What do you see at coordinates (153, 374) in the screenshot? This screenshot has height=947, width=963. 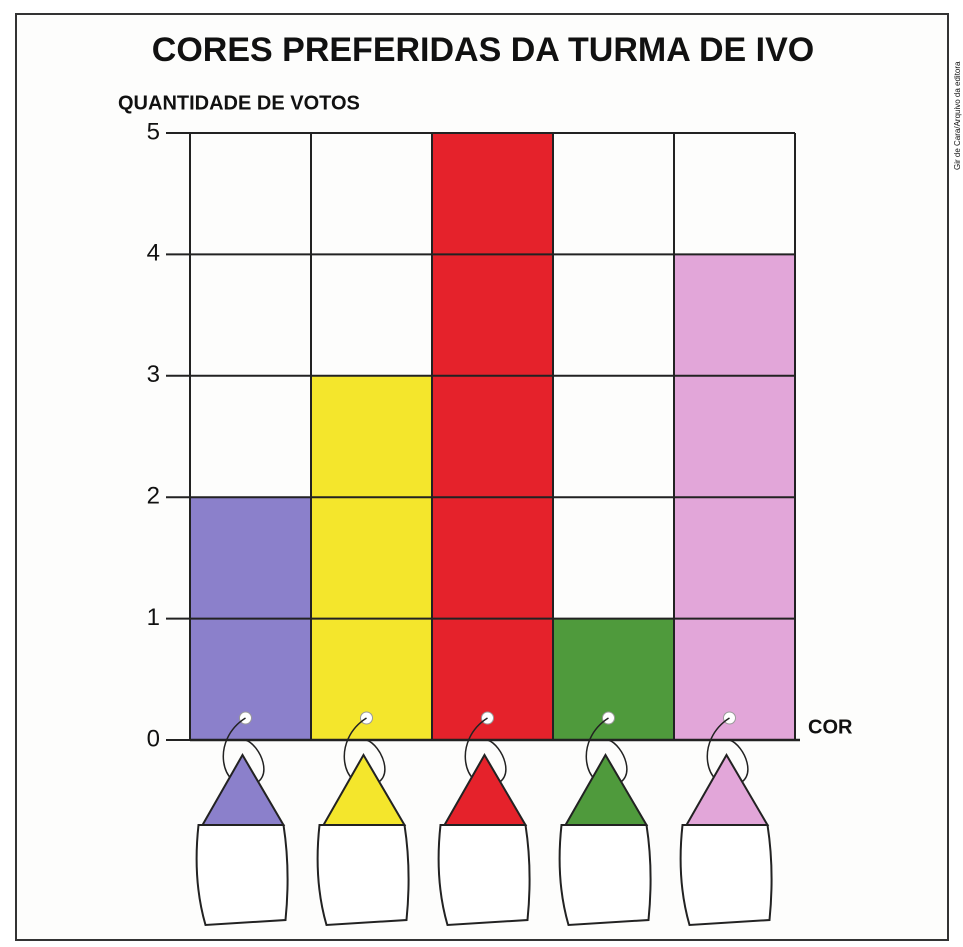 I see `y-tick-label: 3` at bounding box center [153, 374].